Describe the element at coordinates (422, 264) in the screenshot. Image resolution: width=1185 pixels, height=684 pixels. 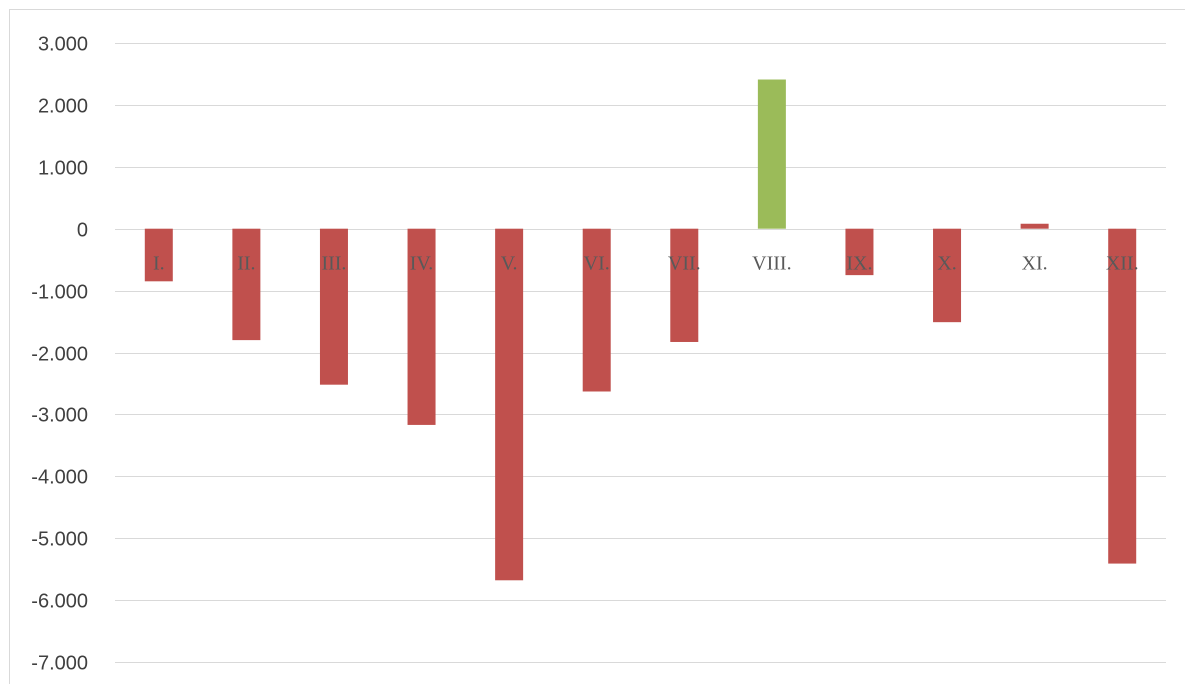
I see `category-label: IV.` at that location.